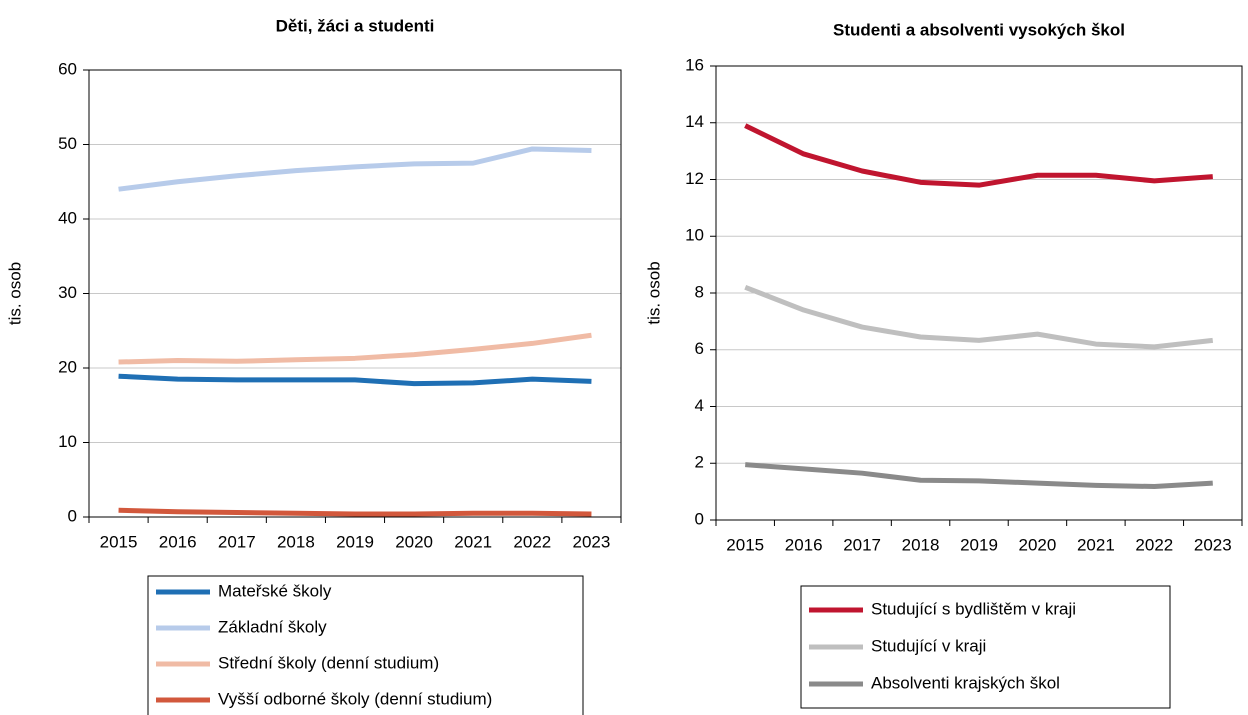 The width and height of the screenshot is (1248, 715). Describe the element at coordinates (699, 462) in the screenshot. I see `y-tick-label: 2` at that location.